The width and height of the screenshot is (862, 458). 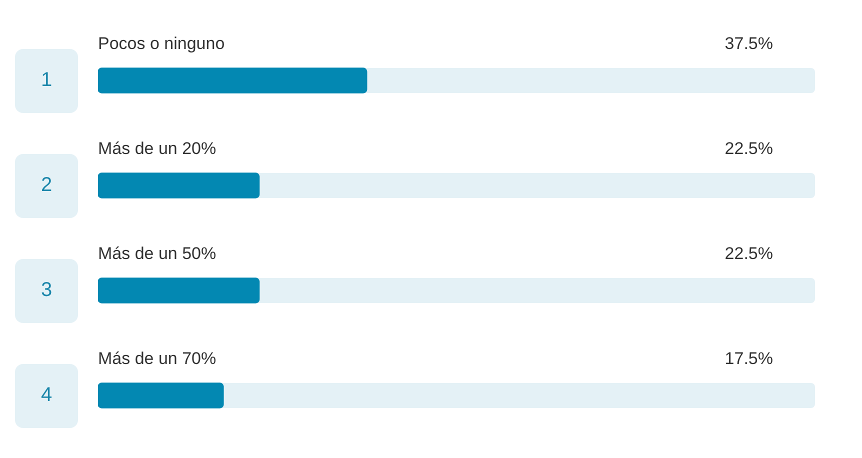 I want to click on text: 1, so click(x=46, y=80).